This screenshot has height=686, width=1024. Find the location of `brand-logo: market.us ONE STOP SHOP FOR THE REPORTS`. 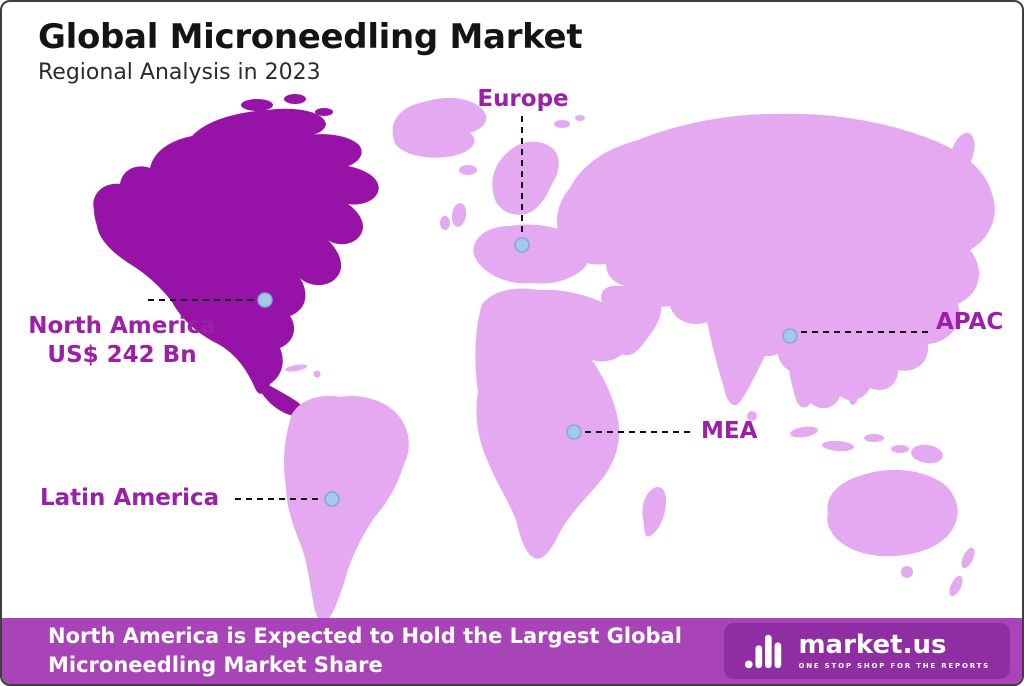

brand-logo: market.us ONE STOP SHOP FOR THE REPORTS is located at coordinates (867, 651).